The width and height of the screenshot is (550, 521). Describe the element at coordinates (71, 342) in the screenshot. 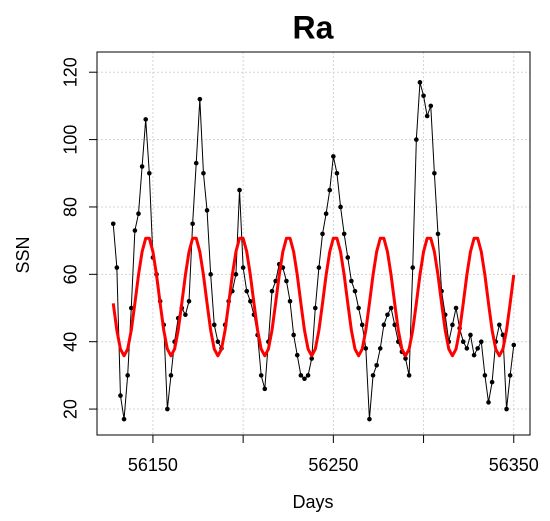

I see `y-tick-label: 40` at that location.